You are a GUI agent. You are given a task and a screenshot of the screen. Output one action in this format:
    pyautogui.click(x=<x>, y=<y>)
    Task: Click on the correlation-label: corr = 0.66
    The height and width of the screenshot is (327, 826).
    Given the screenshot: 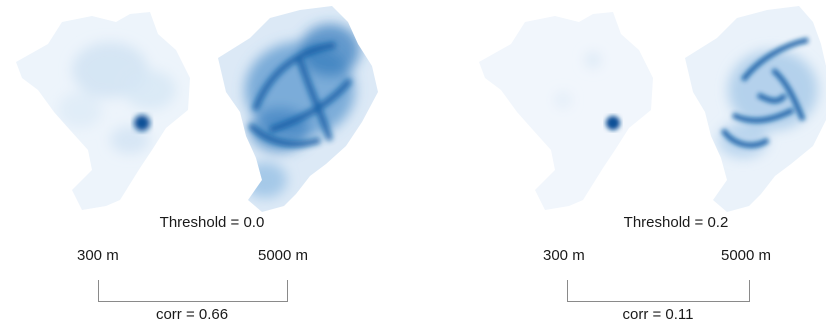 What is the action you would take?
    pyautogui.click(x=192, y=314)
    